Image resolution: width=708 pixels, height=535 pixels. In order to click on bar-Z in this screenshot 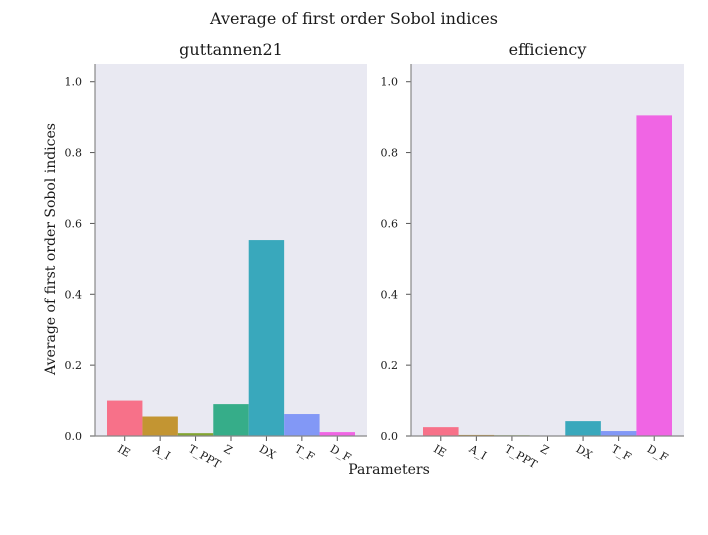, I will do `click(231, 420)`.